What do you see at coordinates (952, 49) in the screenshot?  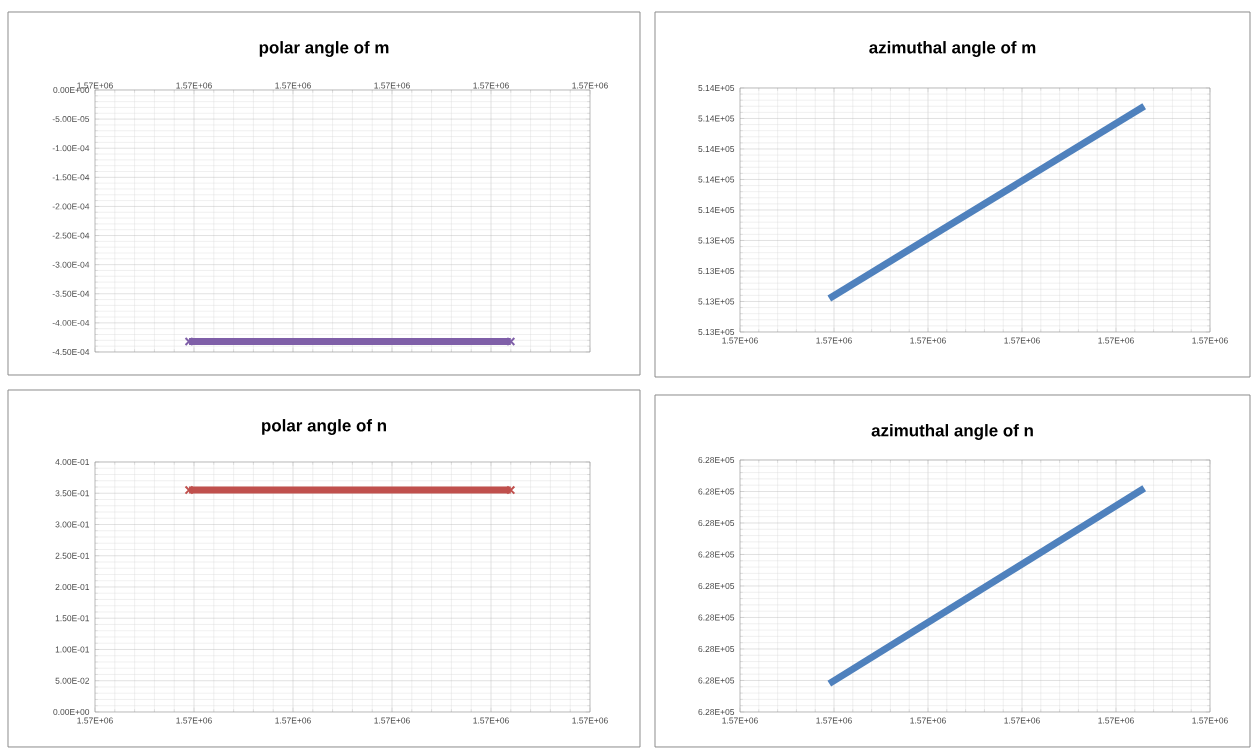 I see `chart-title: azimuthal angle of m` at bounding box center [952, 49].